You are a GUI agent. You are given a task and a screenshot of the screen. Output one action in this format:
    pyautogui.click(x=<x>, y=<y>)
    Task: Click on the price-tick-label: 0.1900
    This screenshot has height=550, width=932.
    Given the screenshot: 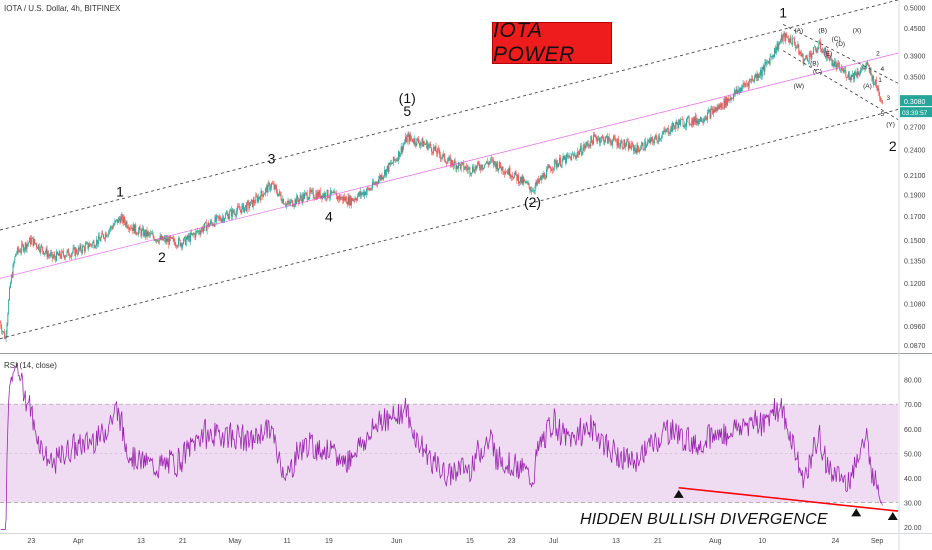 What is the action you would take?
    pyautogui.click(x=915, y=195)
    